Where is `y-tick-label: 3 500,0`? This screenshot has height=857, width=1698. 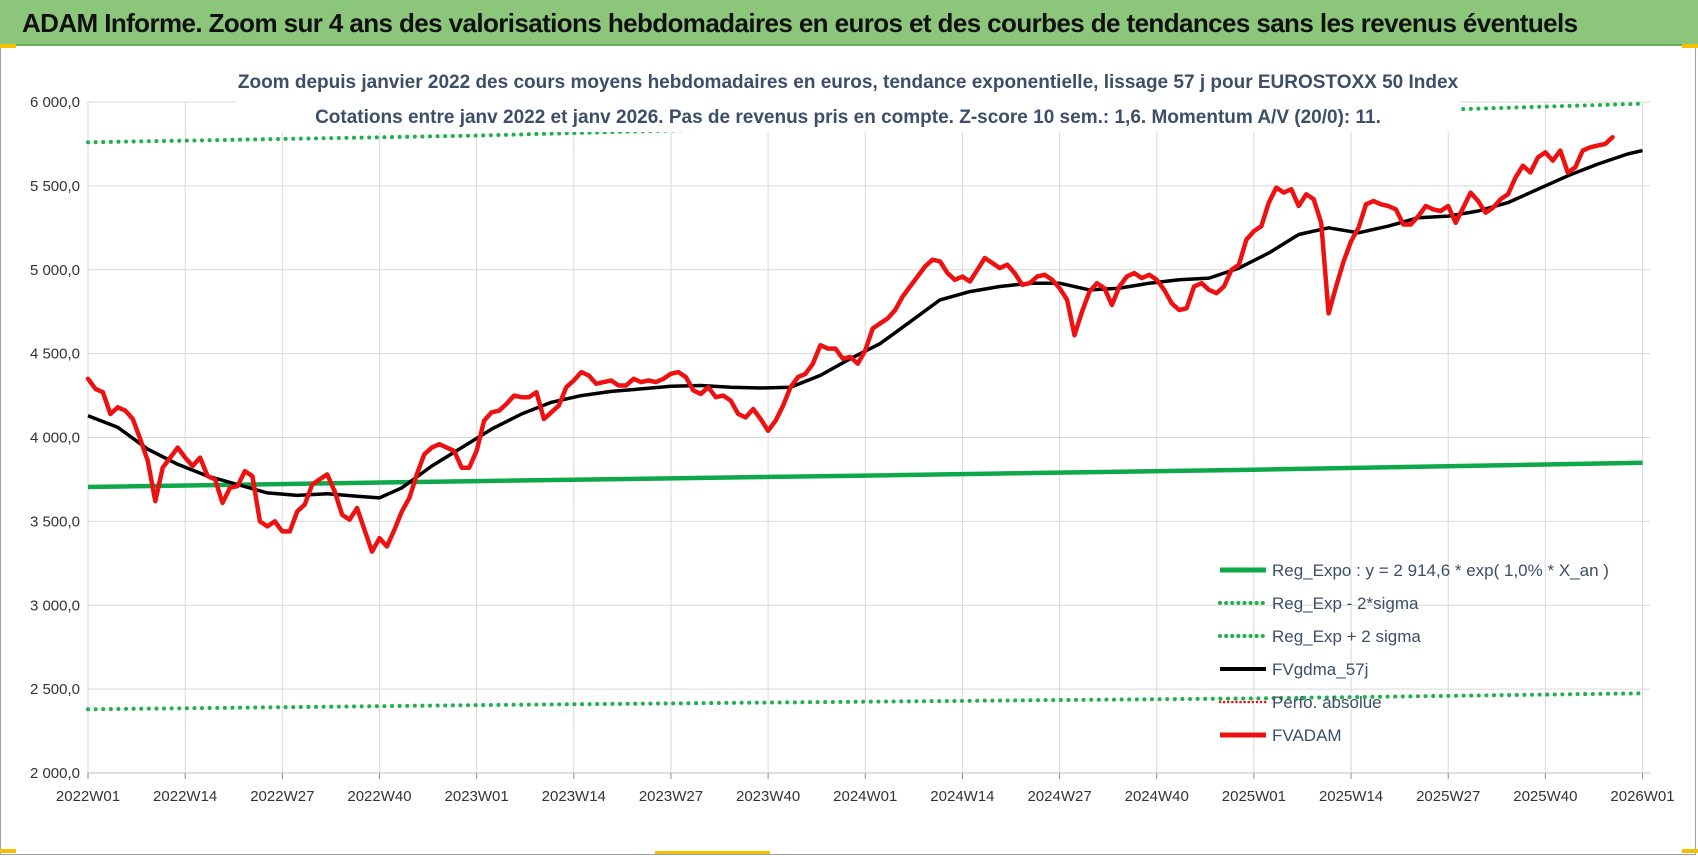 y-tick-label: 3 500,0 is located at coordinates (55, 521).